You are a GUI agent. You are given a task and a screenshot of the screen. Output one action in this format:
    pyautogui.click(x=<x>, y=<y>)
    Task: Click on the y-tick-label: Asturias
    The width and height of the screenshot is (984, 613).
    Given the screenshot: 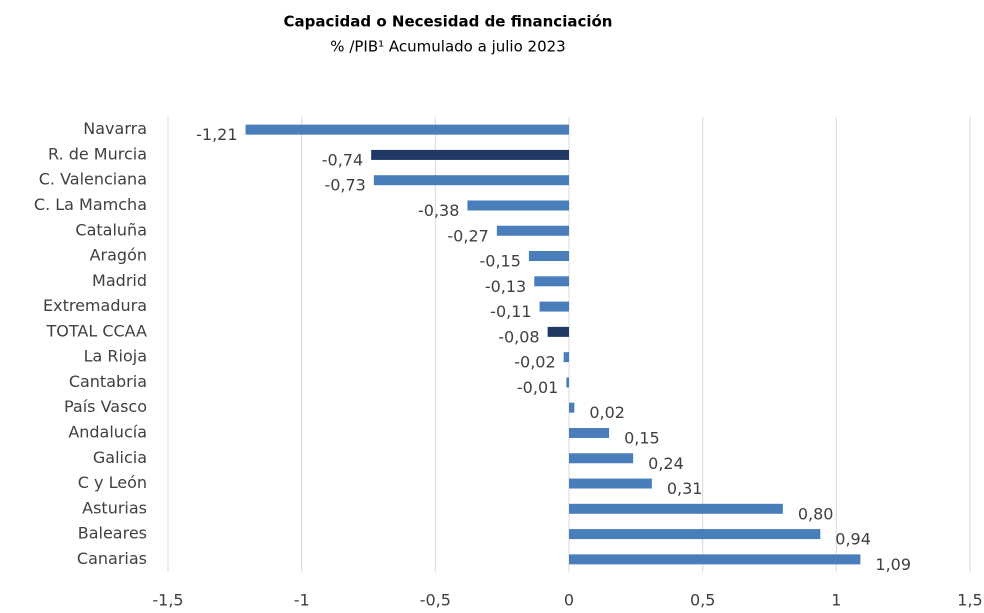 What is the action you would take?
    pyautogui.click(x=114, y=507)
    